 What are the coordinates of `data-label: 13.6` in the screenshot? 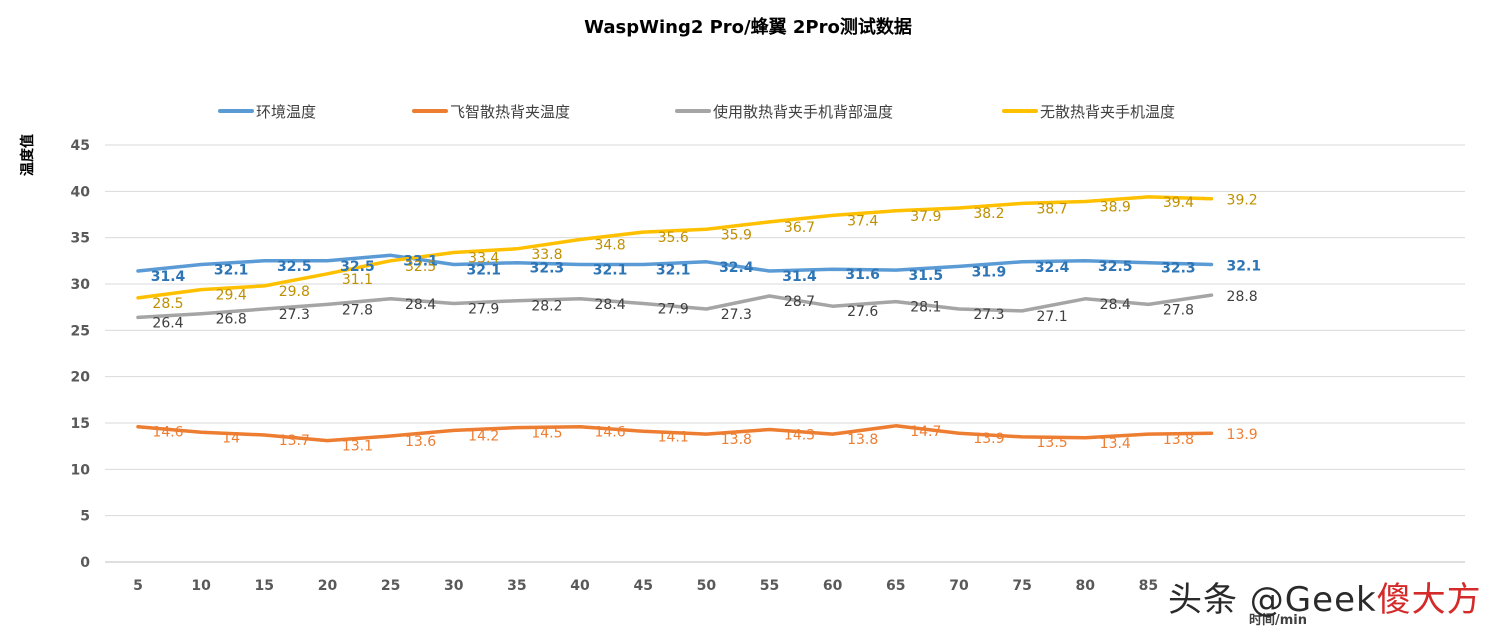 It's located at (420, 442).